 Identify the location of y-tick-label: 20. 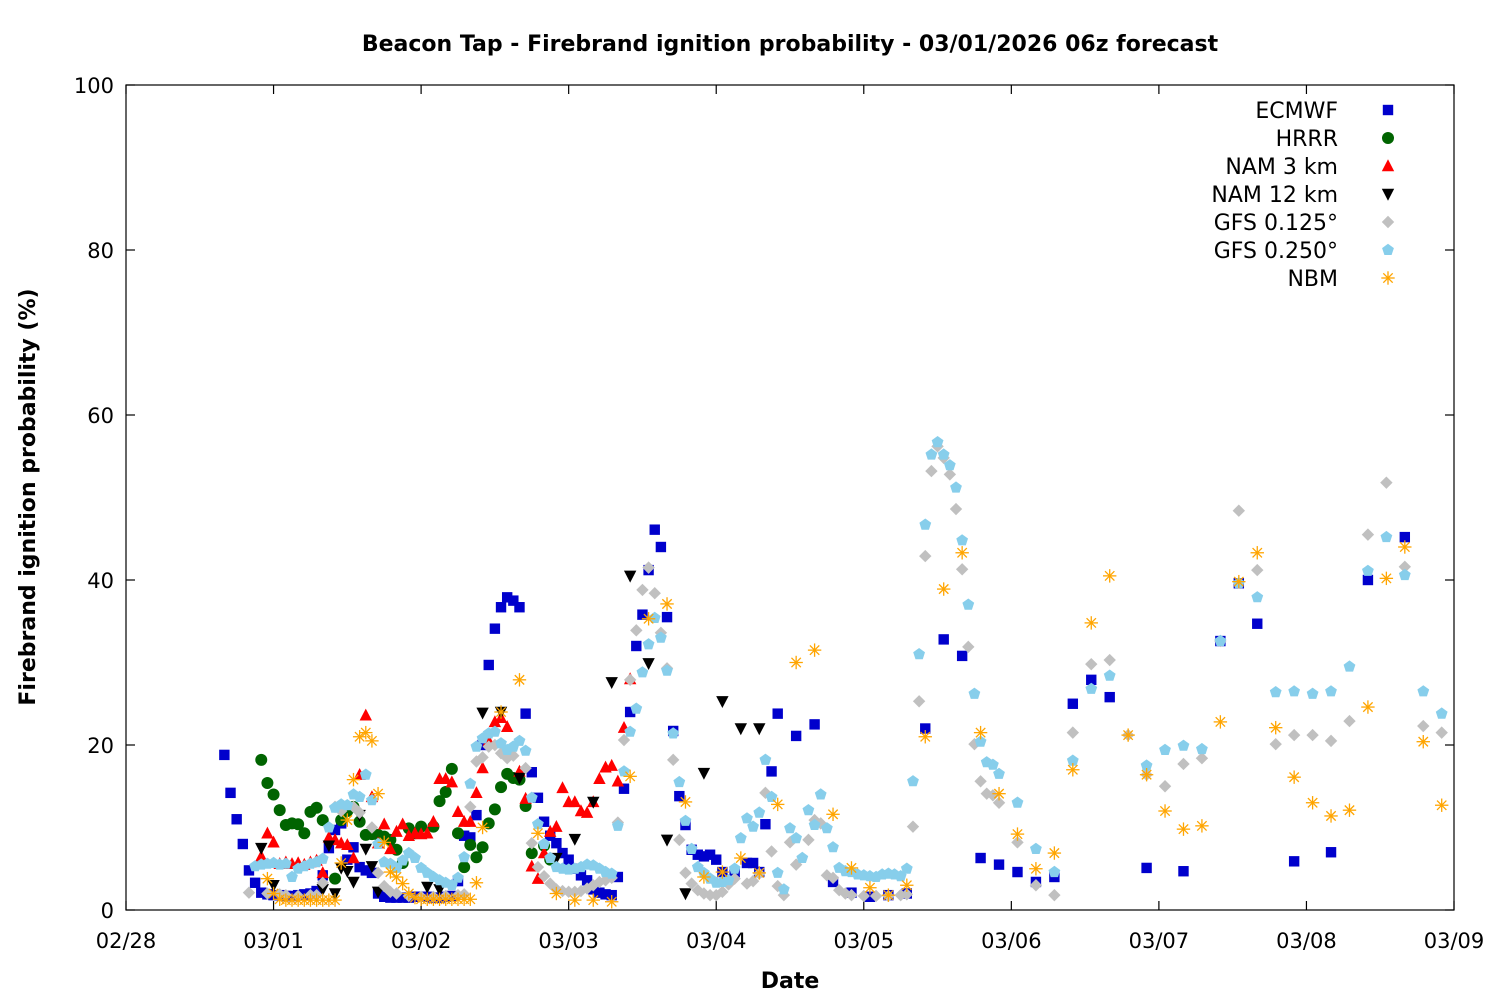
(100, 746).